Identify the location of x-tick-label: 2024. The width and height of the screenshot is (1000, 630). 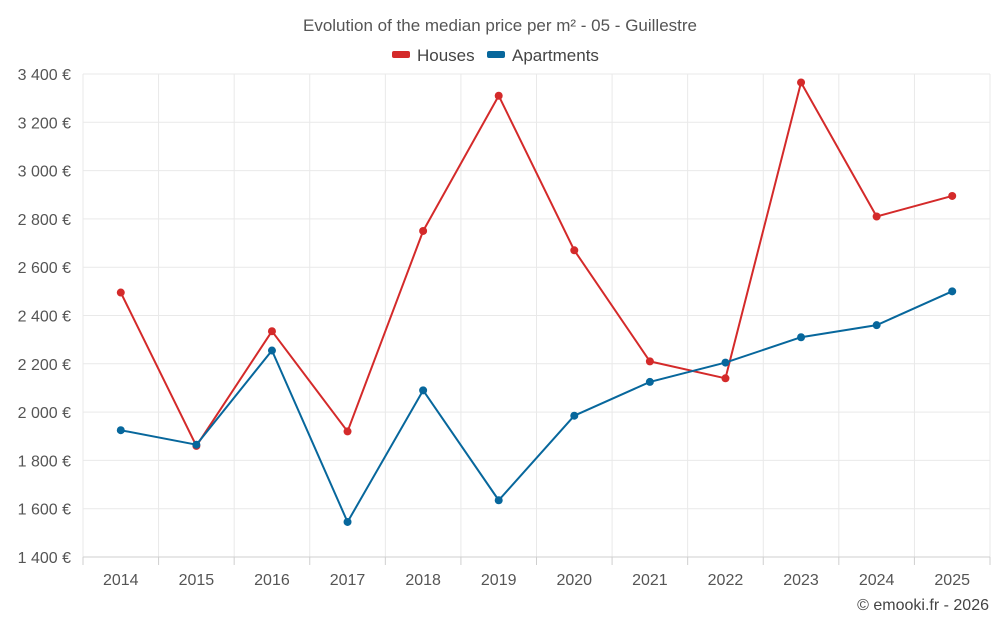
(877, 580).